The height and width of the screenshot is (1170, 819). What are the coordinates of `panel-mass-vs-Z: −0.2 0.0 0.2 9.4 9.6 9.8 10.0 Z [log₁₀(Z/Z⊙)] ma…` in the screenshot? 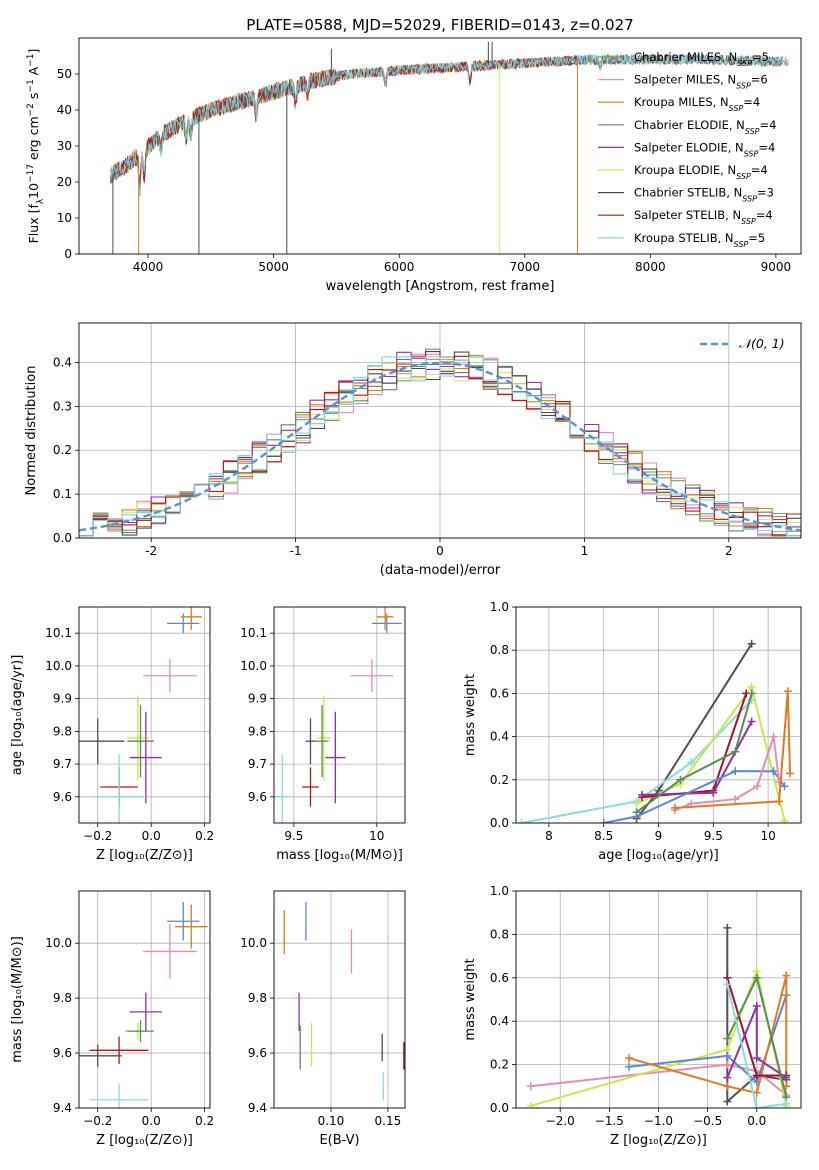 It's located at (112, 1019).